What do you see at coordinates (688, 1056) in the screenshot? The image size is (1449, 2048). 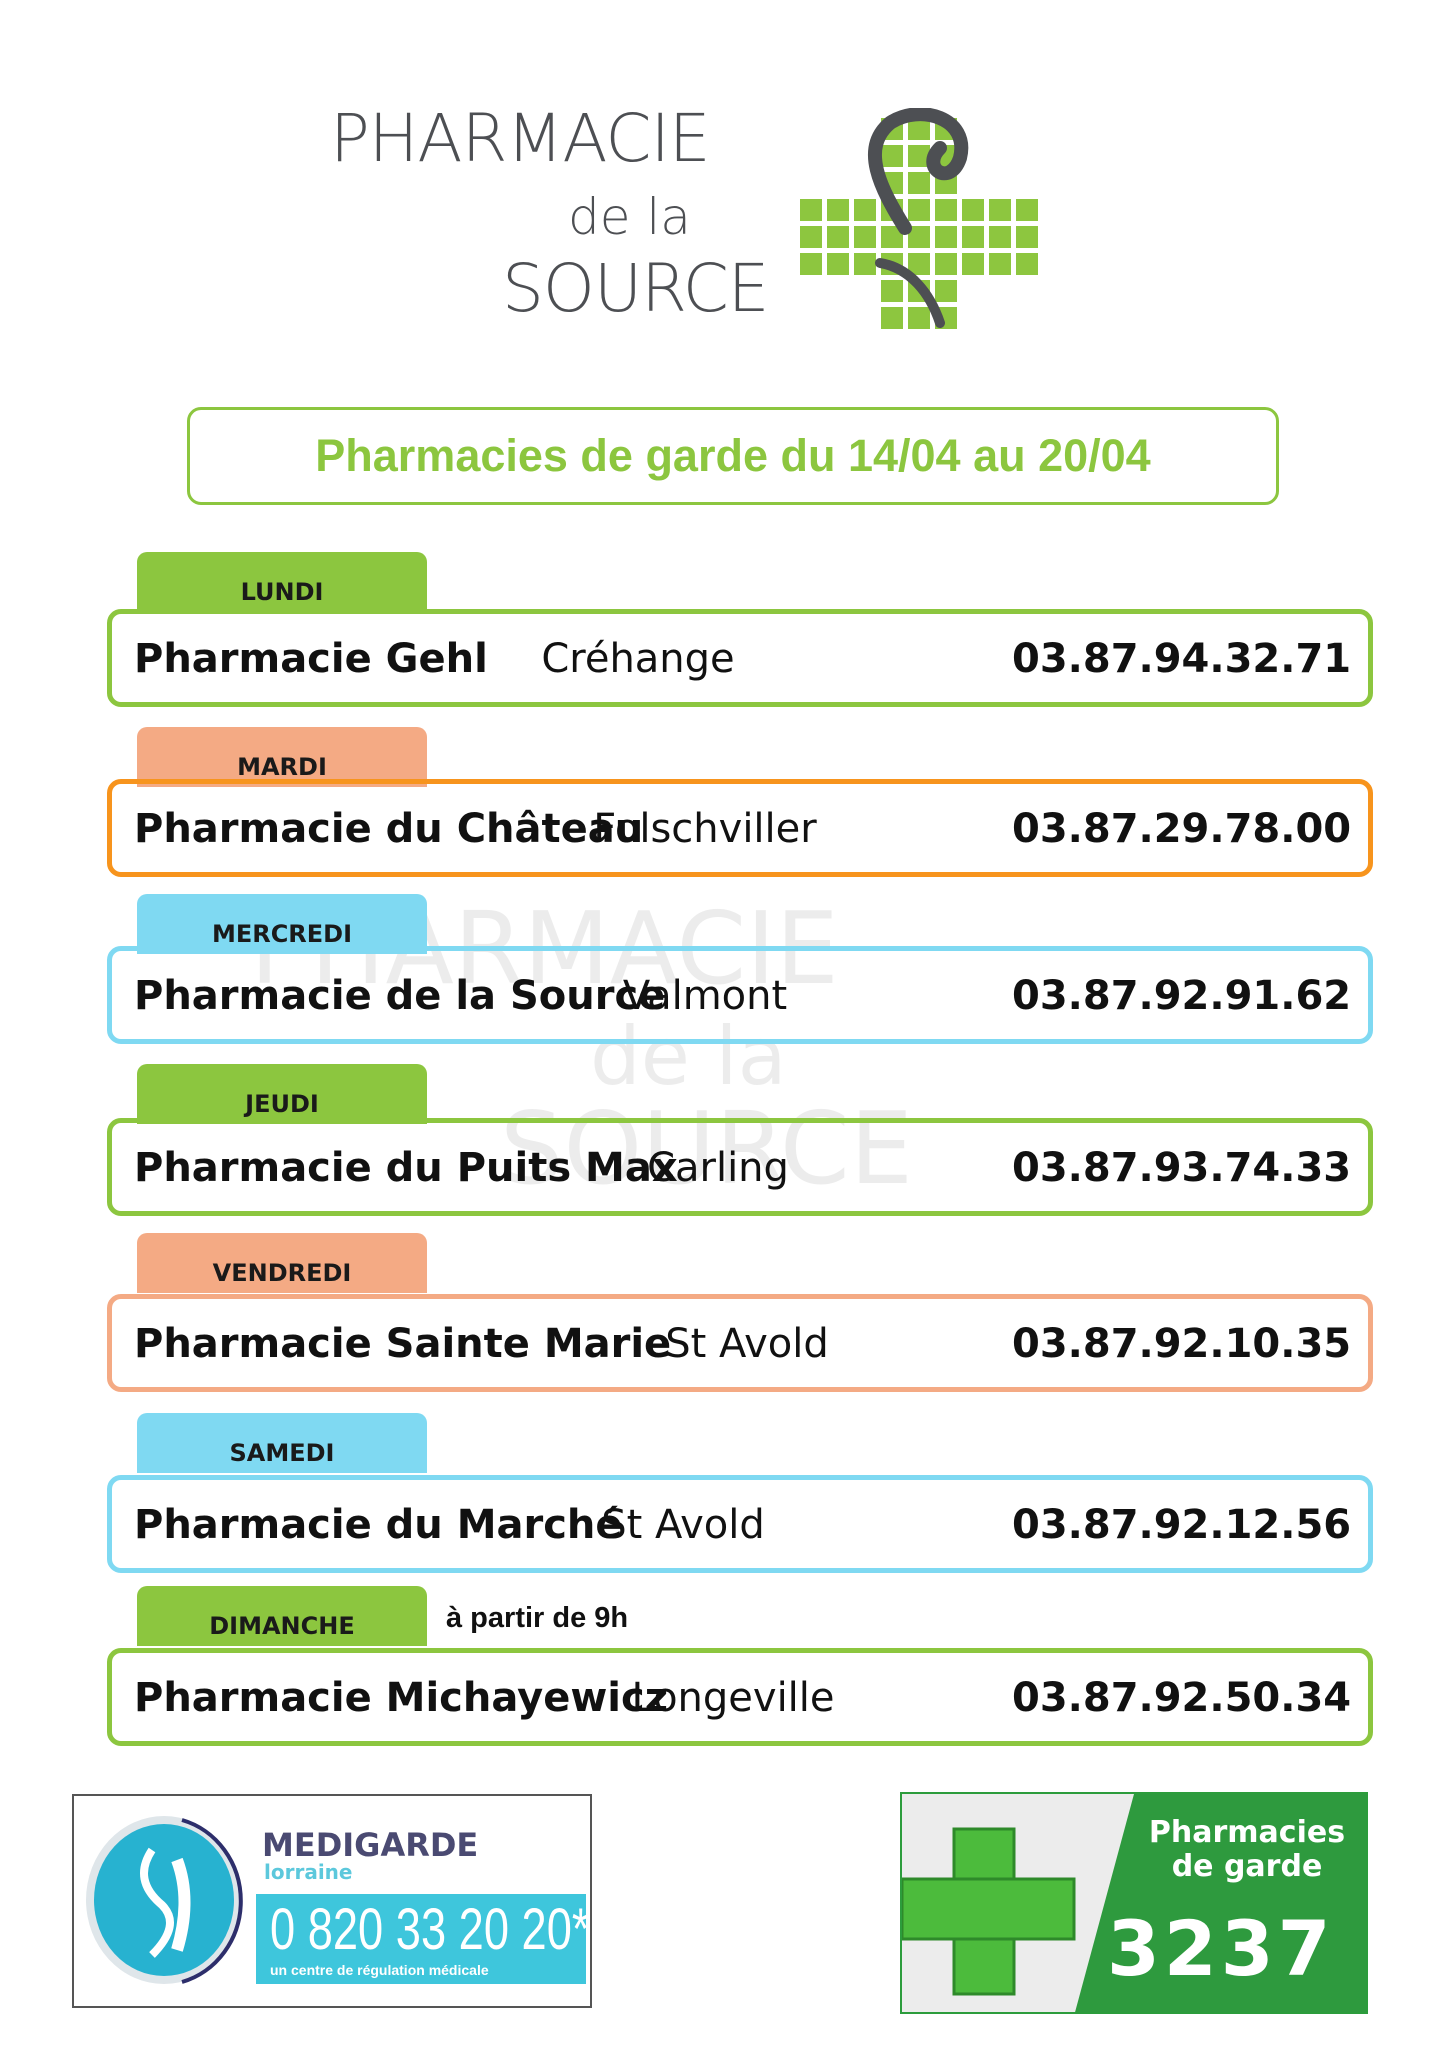 I see `watermark-line2: de la` at bounding box center [688, 1056].